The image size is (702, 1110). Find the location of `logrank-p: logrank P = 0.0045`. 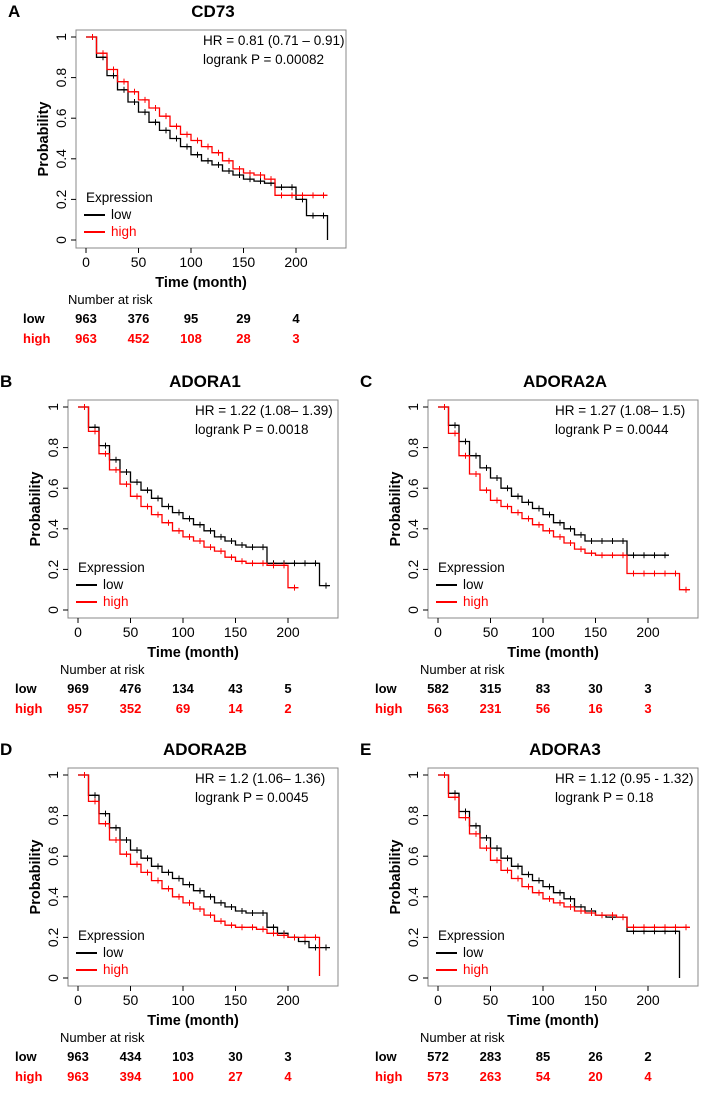

logrank-p: logrank P = 0.0045 is located at coordinates (252, 797).